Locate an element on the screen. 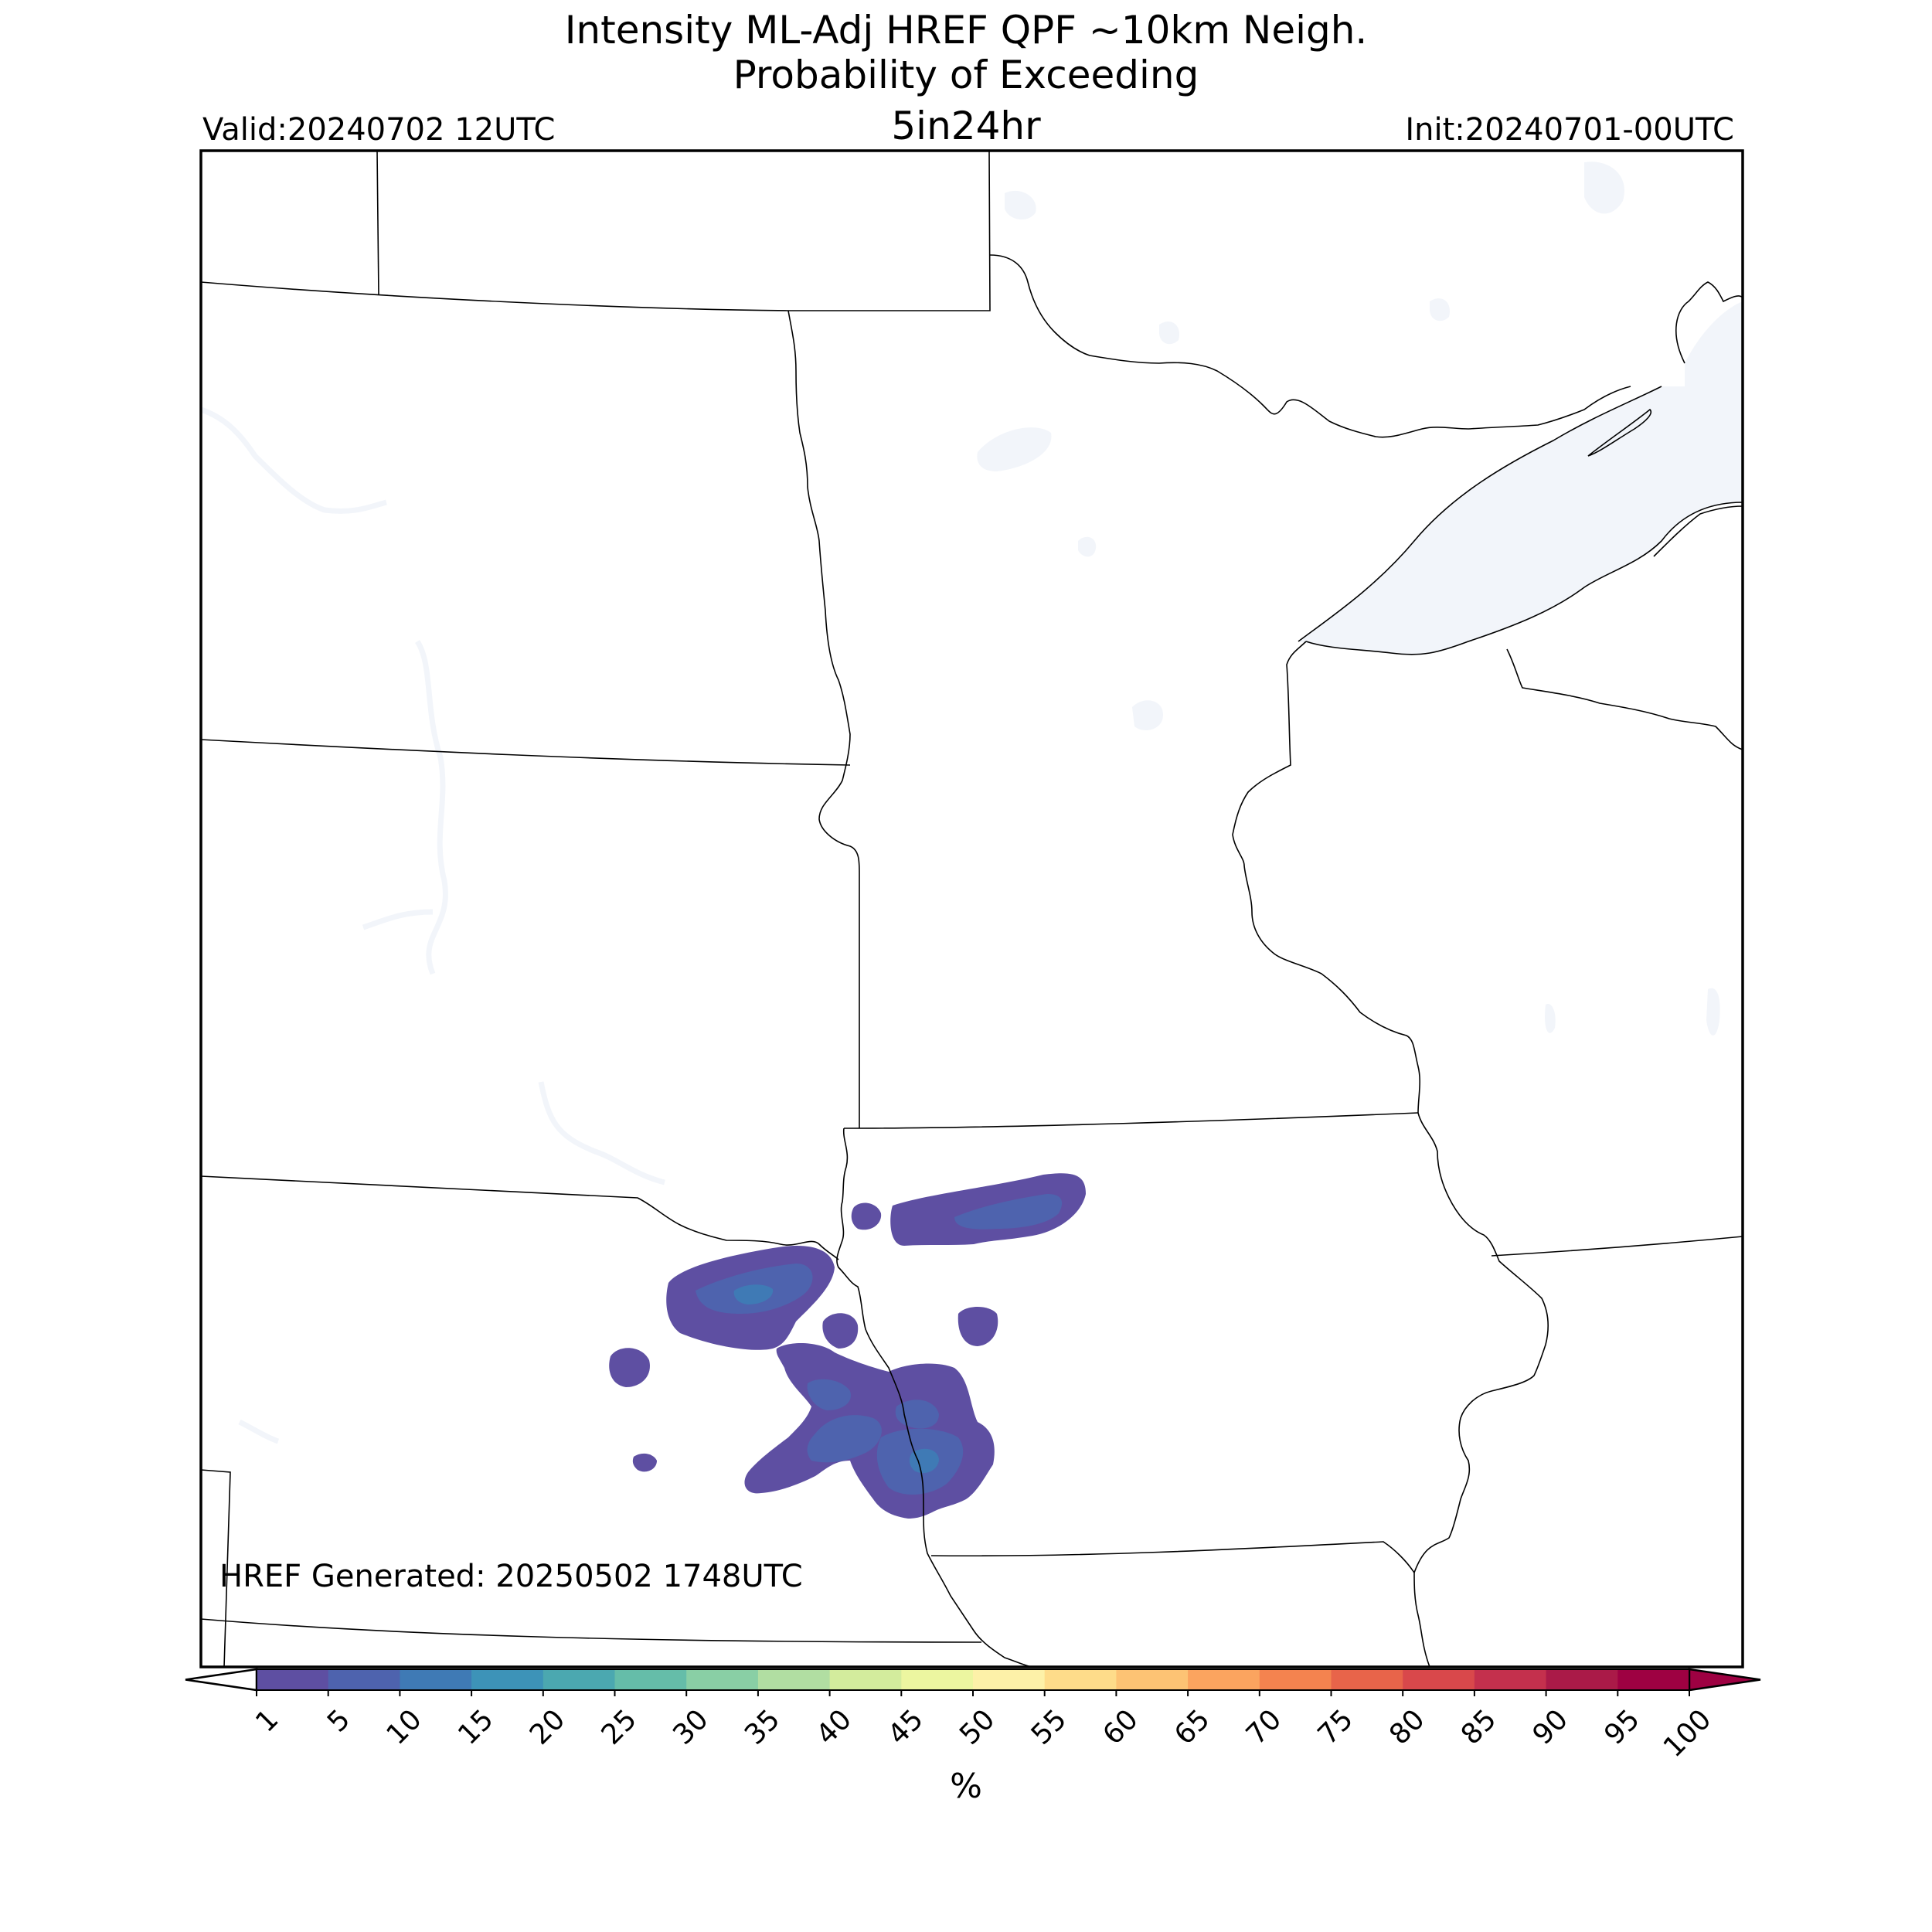 The image size is (1932, 1932). lake-upper-right is located at coordinates (1714, 361).